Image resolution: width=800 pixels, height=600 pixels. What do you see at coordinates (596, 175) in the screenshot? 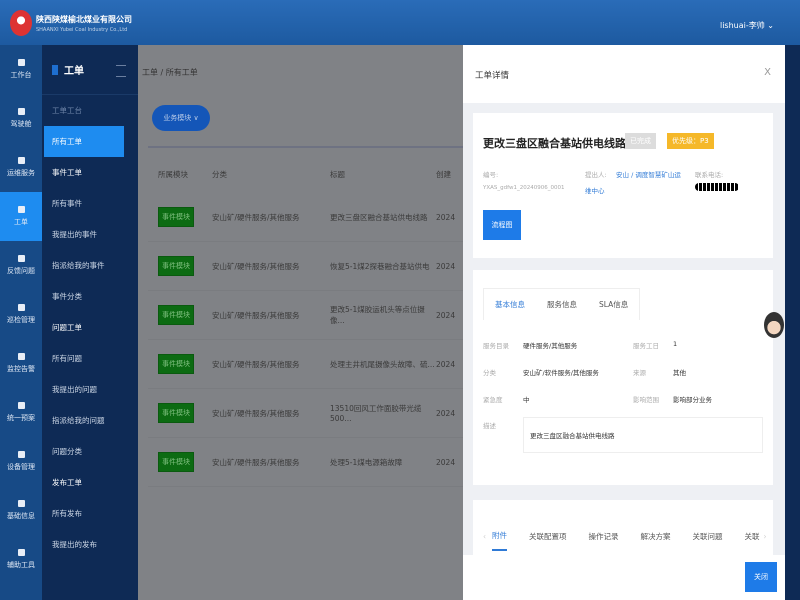
I see `reporter-label: 提出人:` at bounding box center [596, 175].